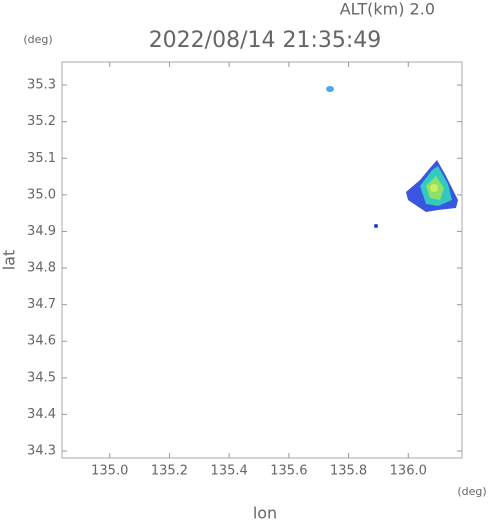 Image resolution: width=491 pixels, height=521 pixels. Describe the element at coordinates (229, 471) in the screenshot. I see `x-tick-label: 135.4` at that location.